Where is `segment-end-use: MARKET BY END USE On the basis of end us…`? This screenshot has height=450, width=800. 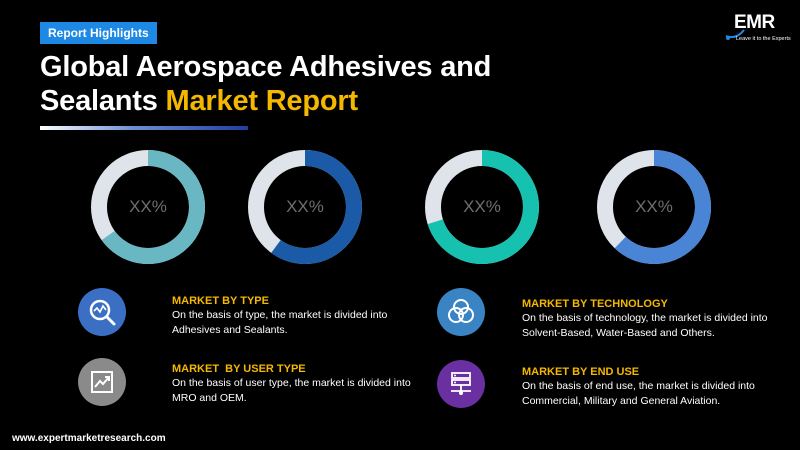 segment-end-use: MARKET BY END USE On the basis of end us… is located at coordinates (649, 387).